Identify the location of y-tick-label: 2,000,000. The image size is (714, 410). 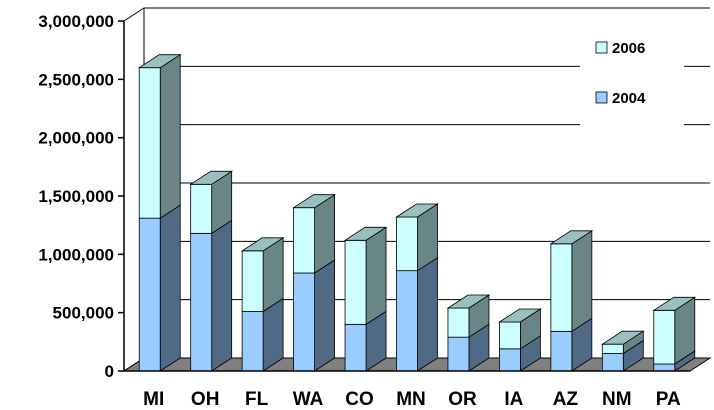
(76, 138).